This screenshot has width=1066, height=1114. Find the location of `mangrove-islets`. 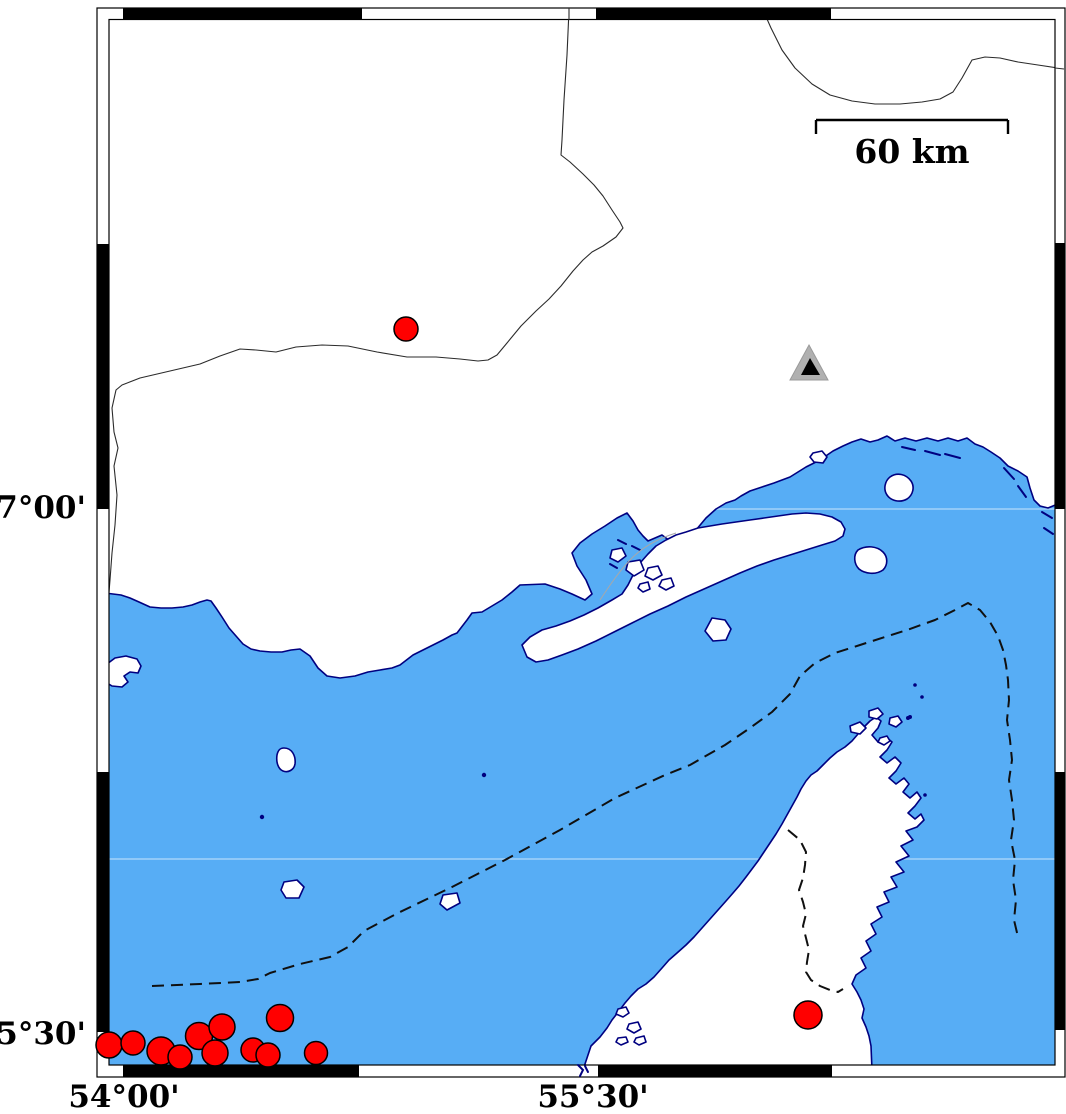

mangrove-islets is located at coordinates (642, 566).